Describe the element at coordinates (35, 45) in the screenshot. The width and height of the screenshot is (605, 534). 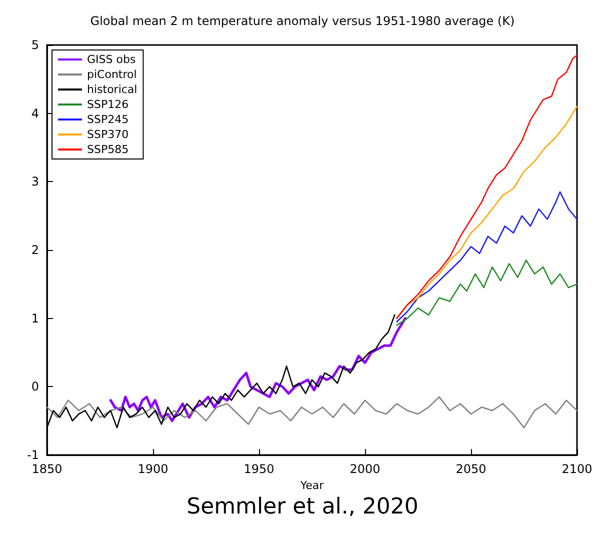
I see `y-tick-label: 5` at that location.